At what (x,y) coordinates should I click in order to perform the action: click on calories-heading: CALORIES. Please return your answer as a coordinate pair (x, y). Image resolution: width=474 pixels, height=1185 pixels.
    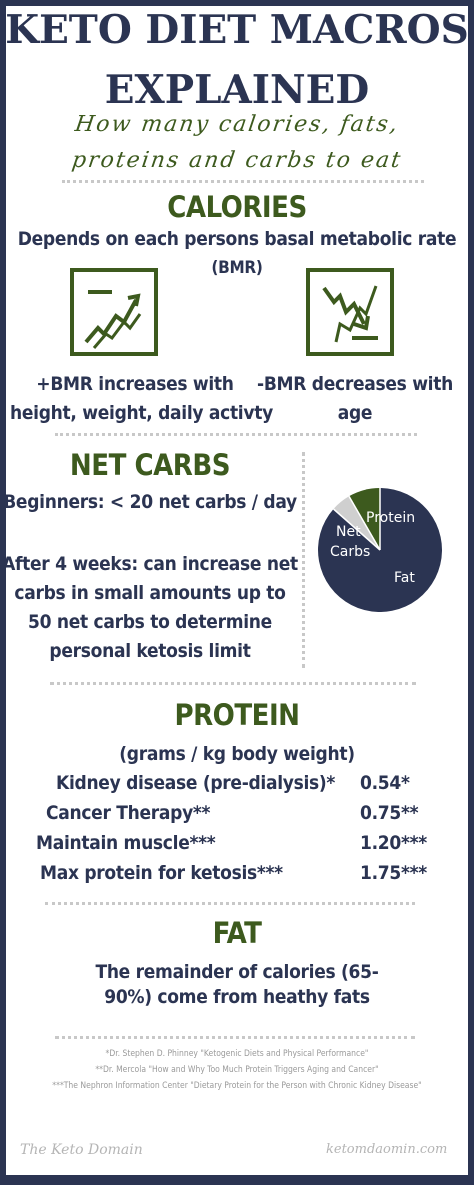
    Looking at the image, I should click on (237, 207).